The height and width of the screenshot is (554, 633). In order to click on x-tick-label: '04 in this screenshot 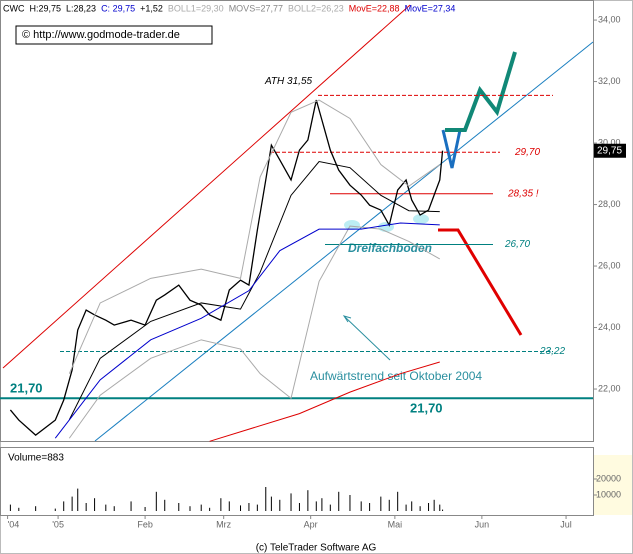, I will do `click(14, 524)`.